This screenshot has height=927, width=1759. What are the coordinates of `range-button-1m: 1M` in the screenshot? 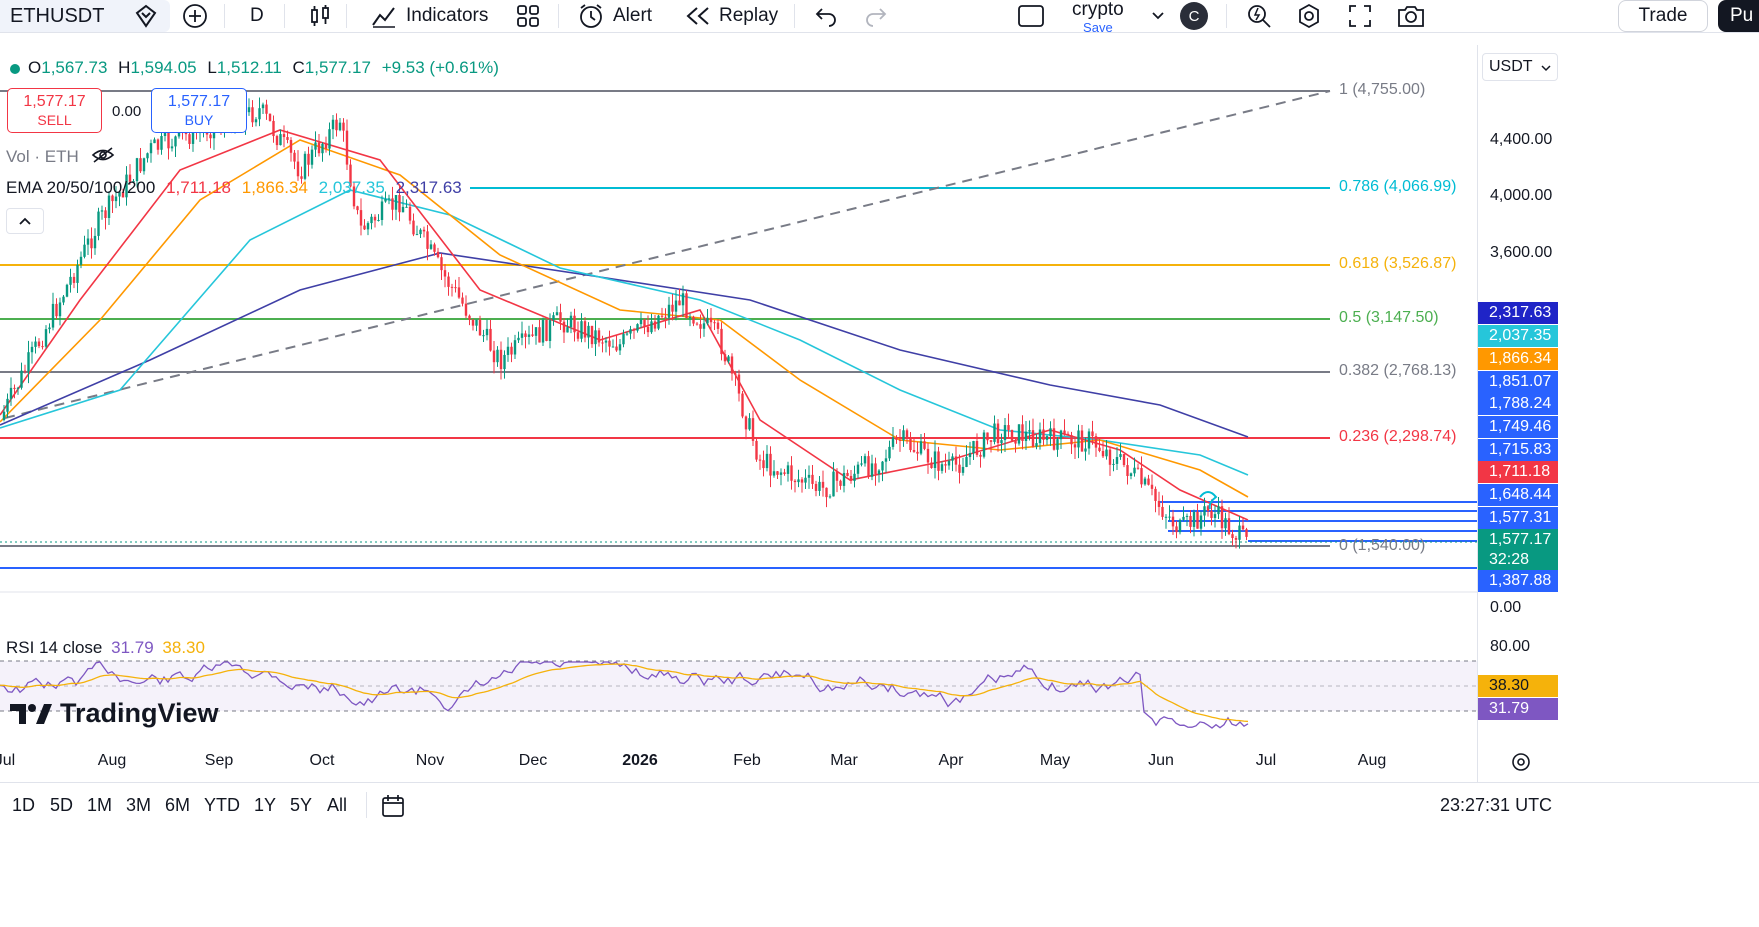 It's located at (100, 805).